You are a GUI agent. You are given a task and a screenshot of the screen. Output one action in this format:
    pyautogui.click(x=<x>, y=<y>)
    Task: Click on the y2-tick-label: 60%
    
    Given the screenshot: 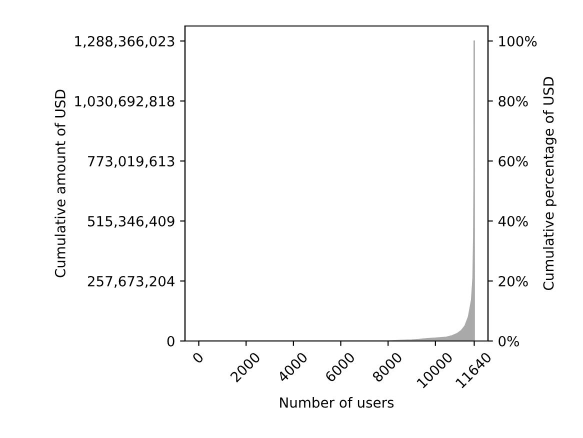 What is the action you would take?
    pyautogui.click(x=513, y=161)
    